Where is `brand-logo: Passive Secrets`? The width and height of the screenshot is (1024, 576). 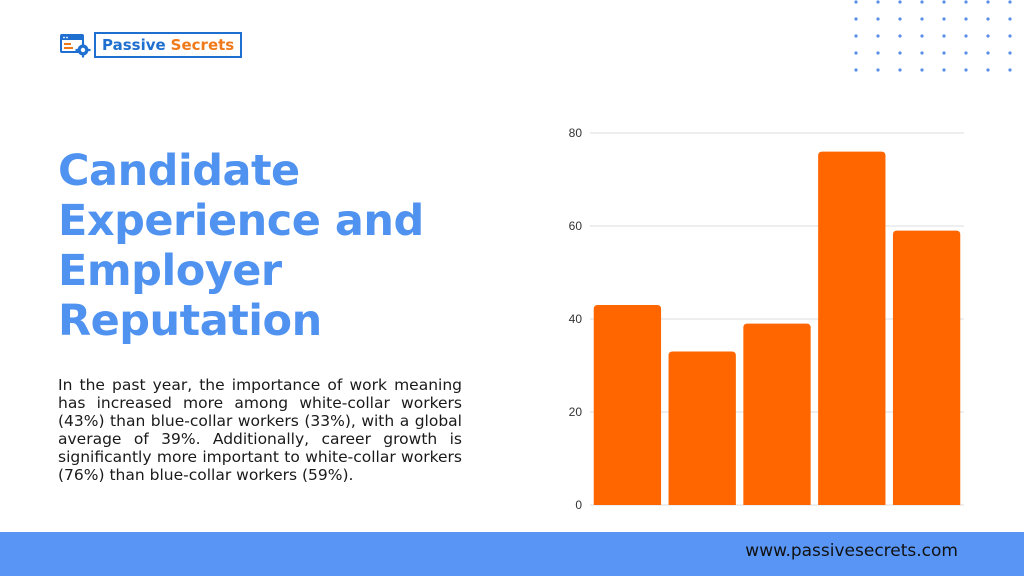
brand-logo: Passive Secrets is located at coordinates (151, 45).